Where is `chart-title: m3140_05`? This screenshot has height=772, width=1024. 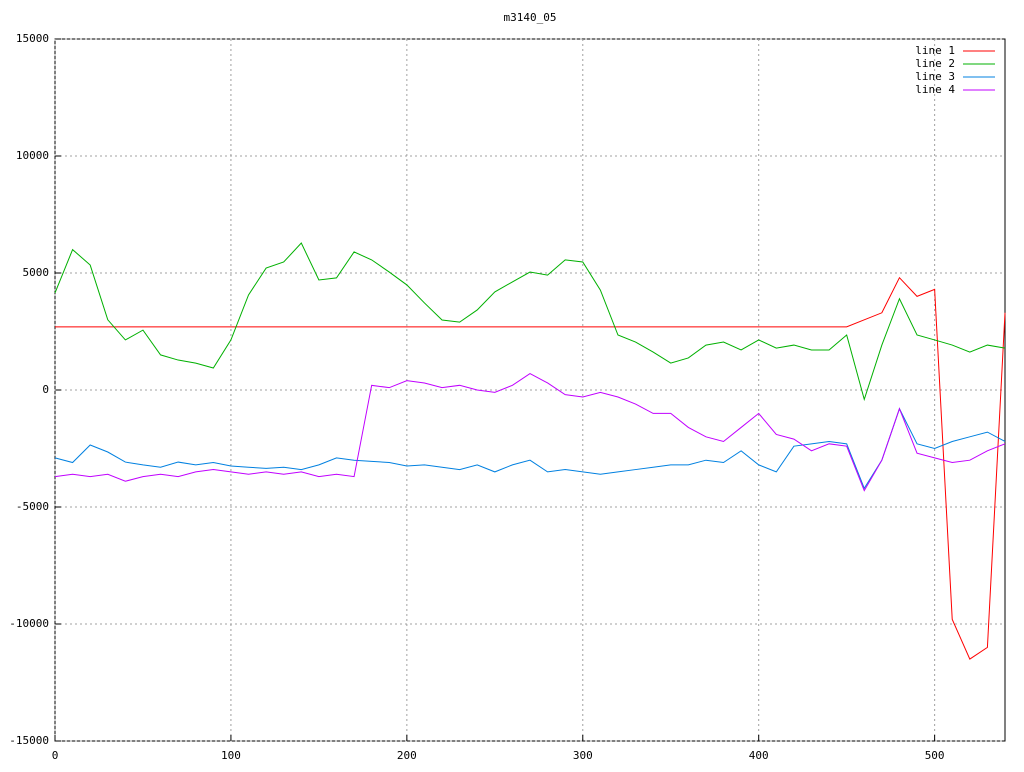
chart-title: m3140_05 is located at coordinates (530, 17).